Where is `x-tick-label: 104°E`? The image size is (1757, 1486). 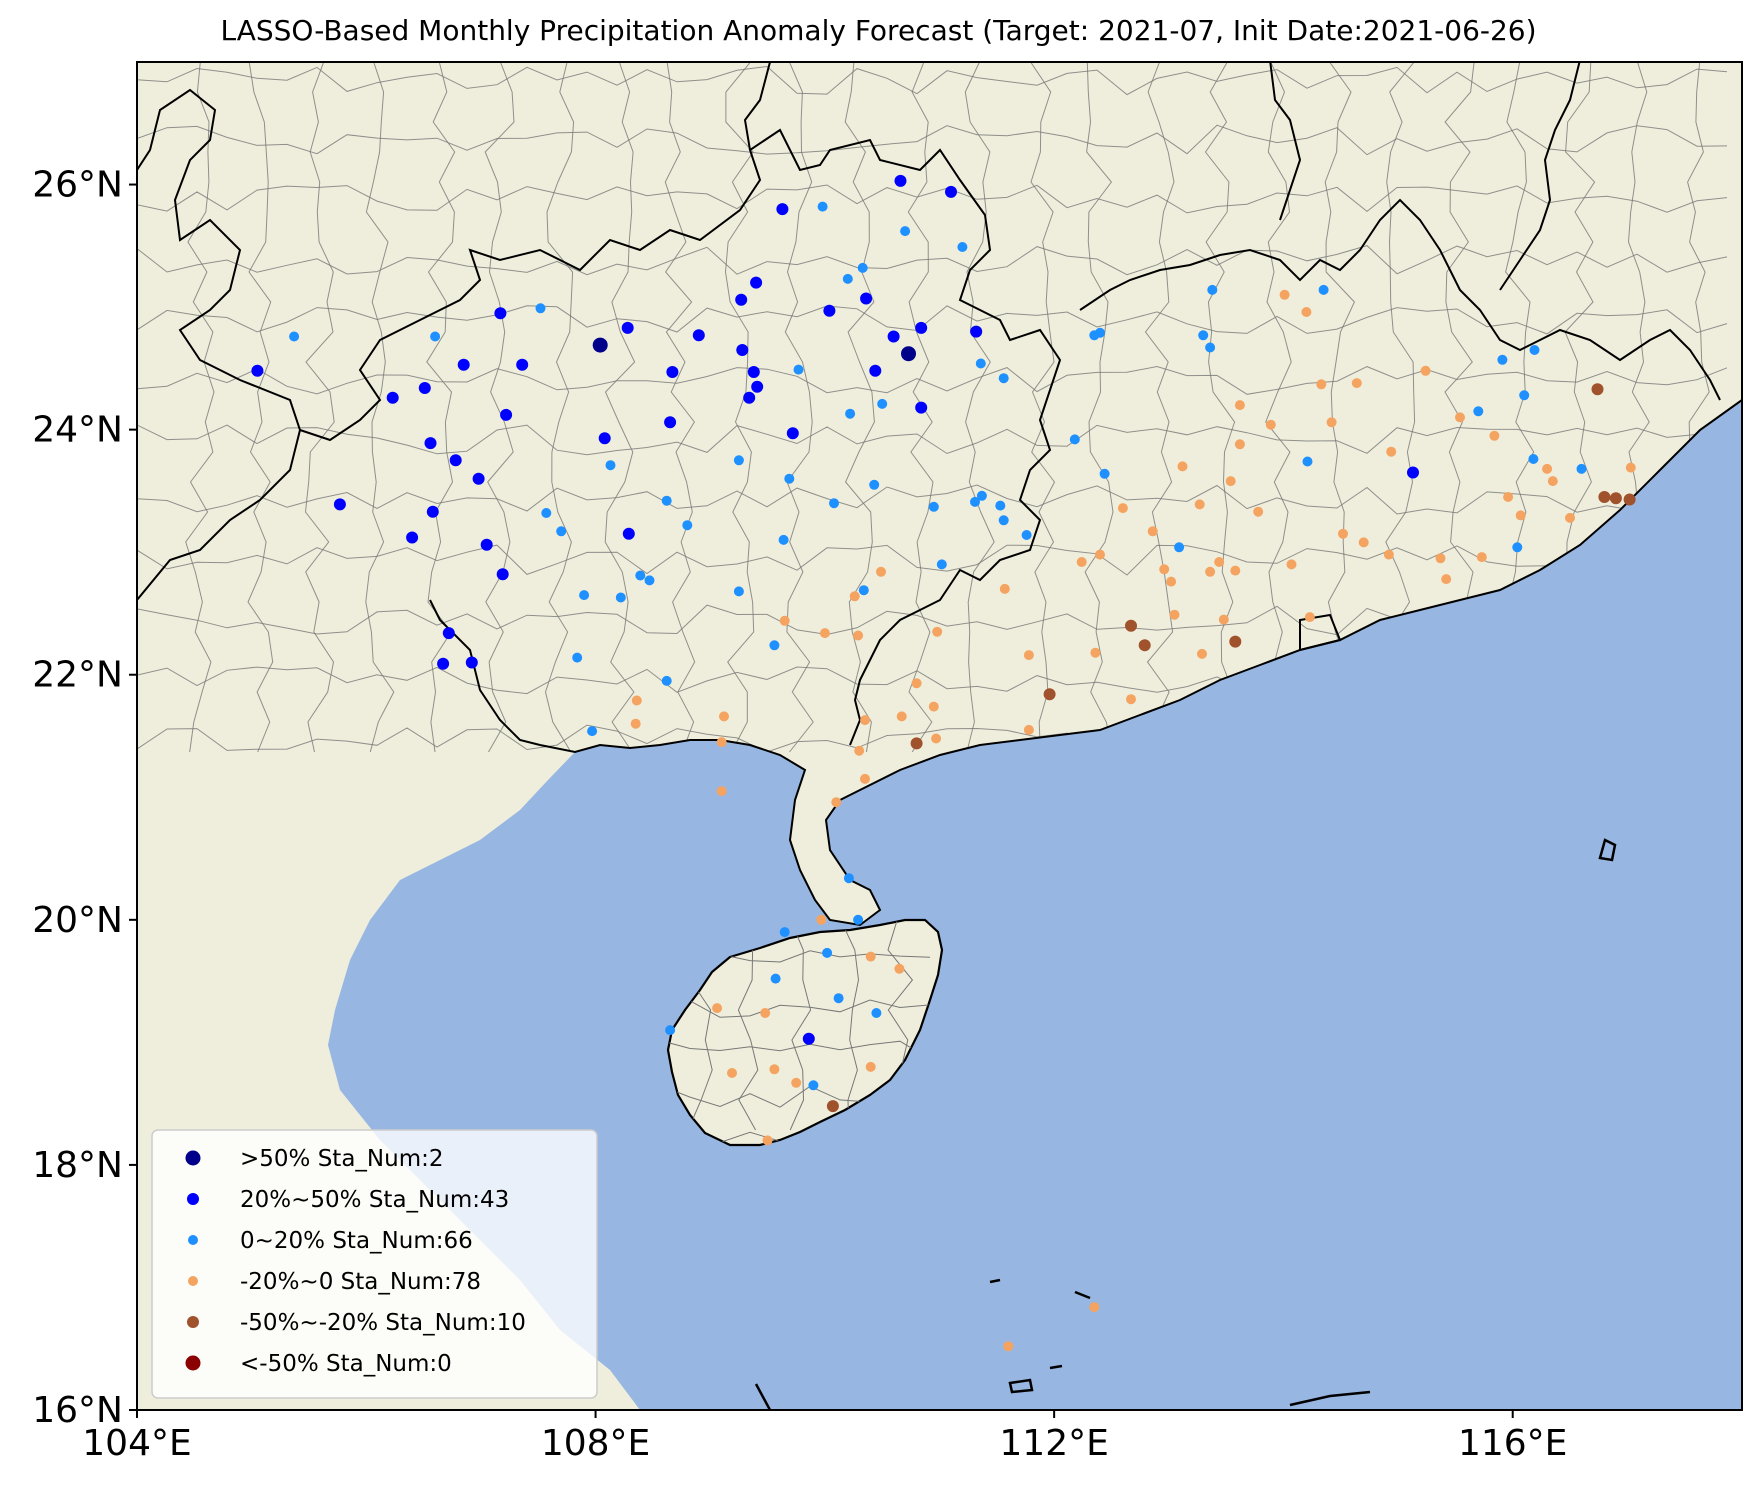 x-tick-label: 104°E is located at coordinates (136, 1443).